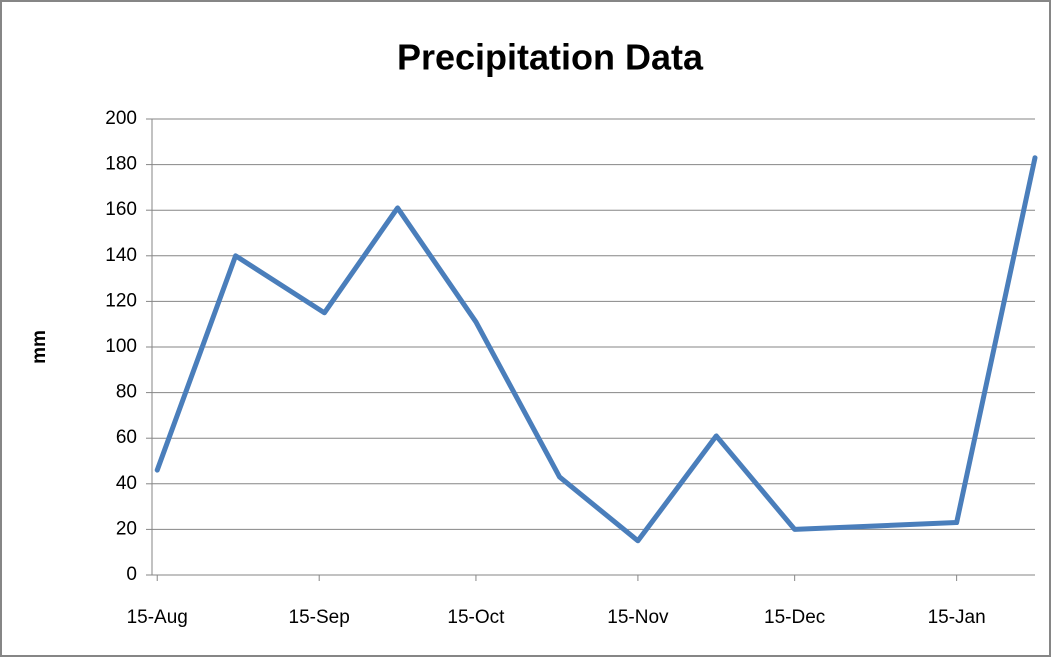 This screenshot has height=657, width=1051. I want to click on x-tick-label: 15-Oct, so click(476, 617).